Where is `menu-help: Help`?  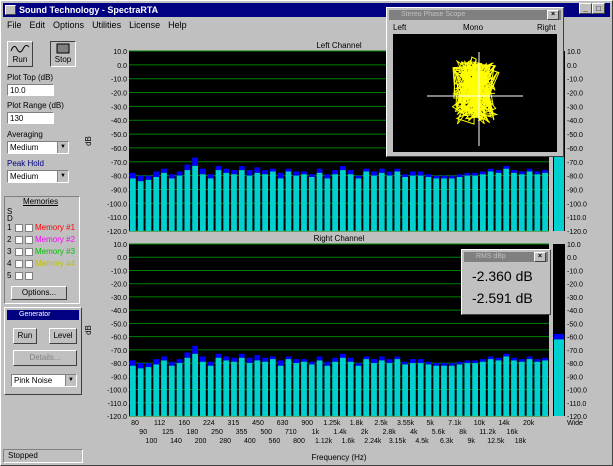
menu-help: Help is located at coordinates (177, 25).